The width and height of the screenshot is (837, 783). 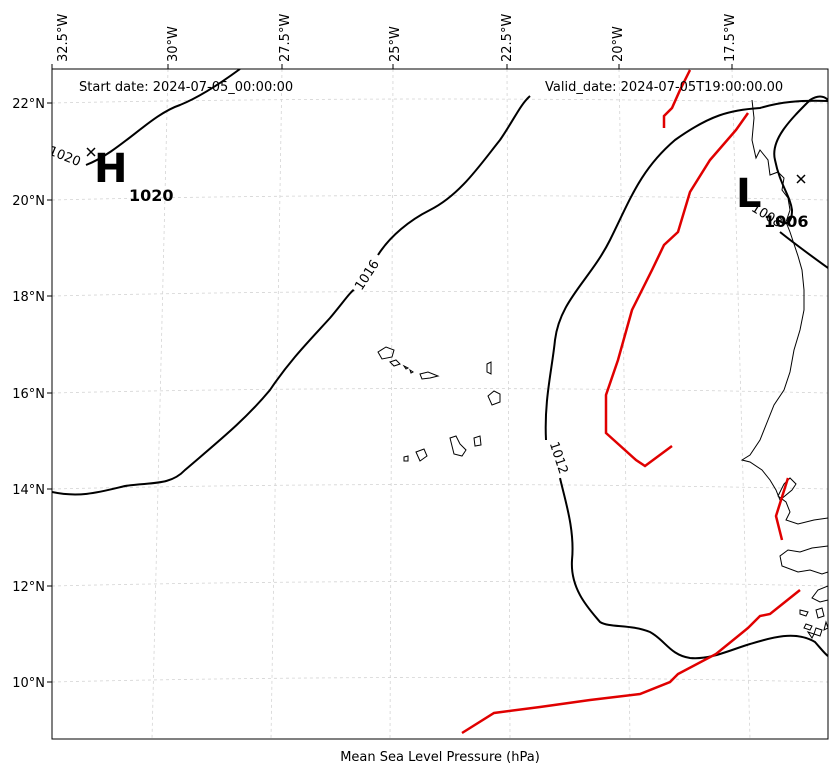 I want to click on low-pressure-letter: L, so click(x=749, y=194).